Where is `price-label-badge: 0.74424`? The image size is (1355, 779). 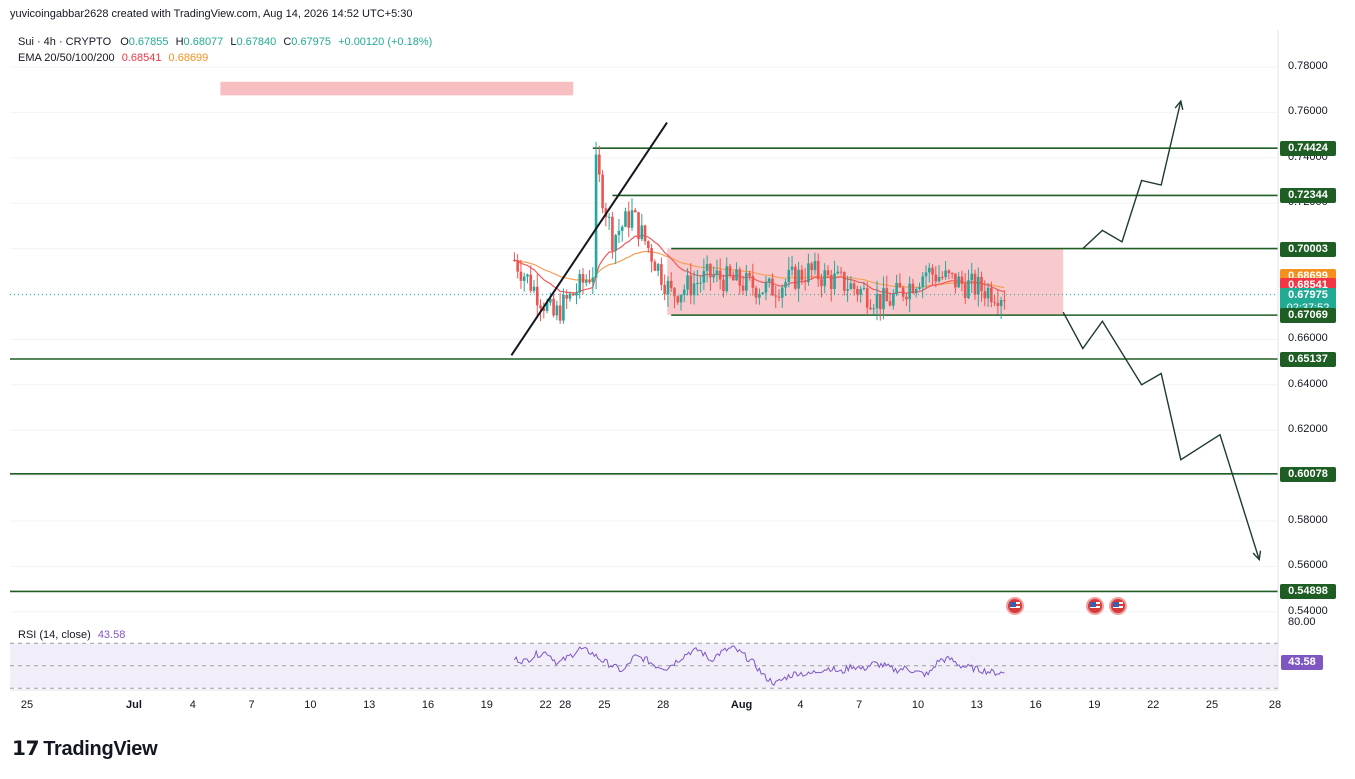 price-label-badge: 0.74424 is located at coordinates (1308, 149).